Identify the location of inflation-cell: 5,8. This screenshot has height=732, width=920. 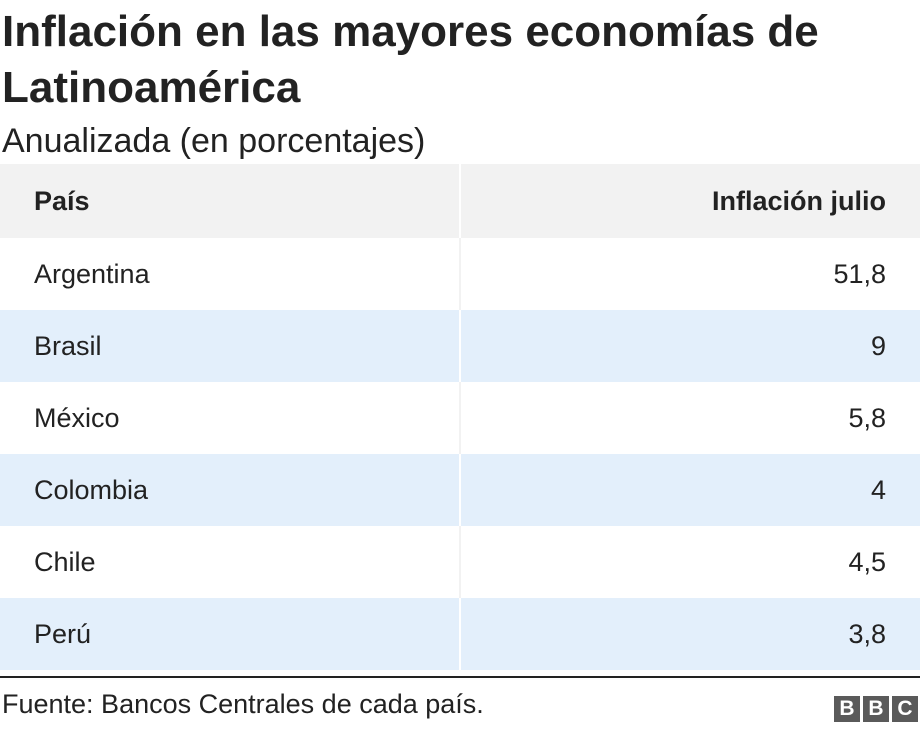
(690, 418).